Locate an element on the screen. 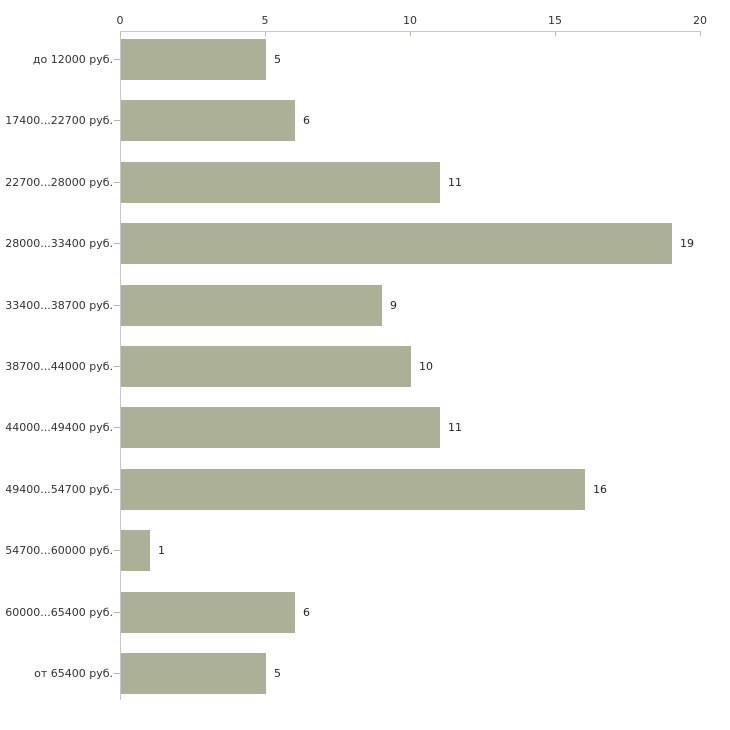  bar-row: 33400...38700 руб. 9 is located at coordinates (365, 315).